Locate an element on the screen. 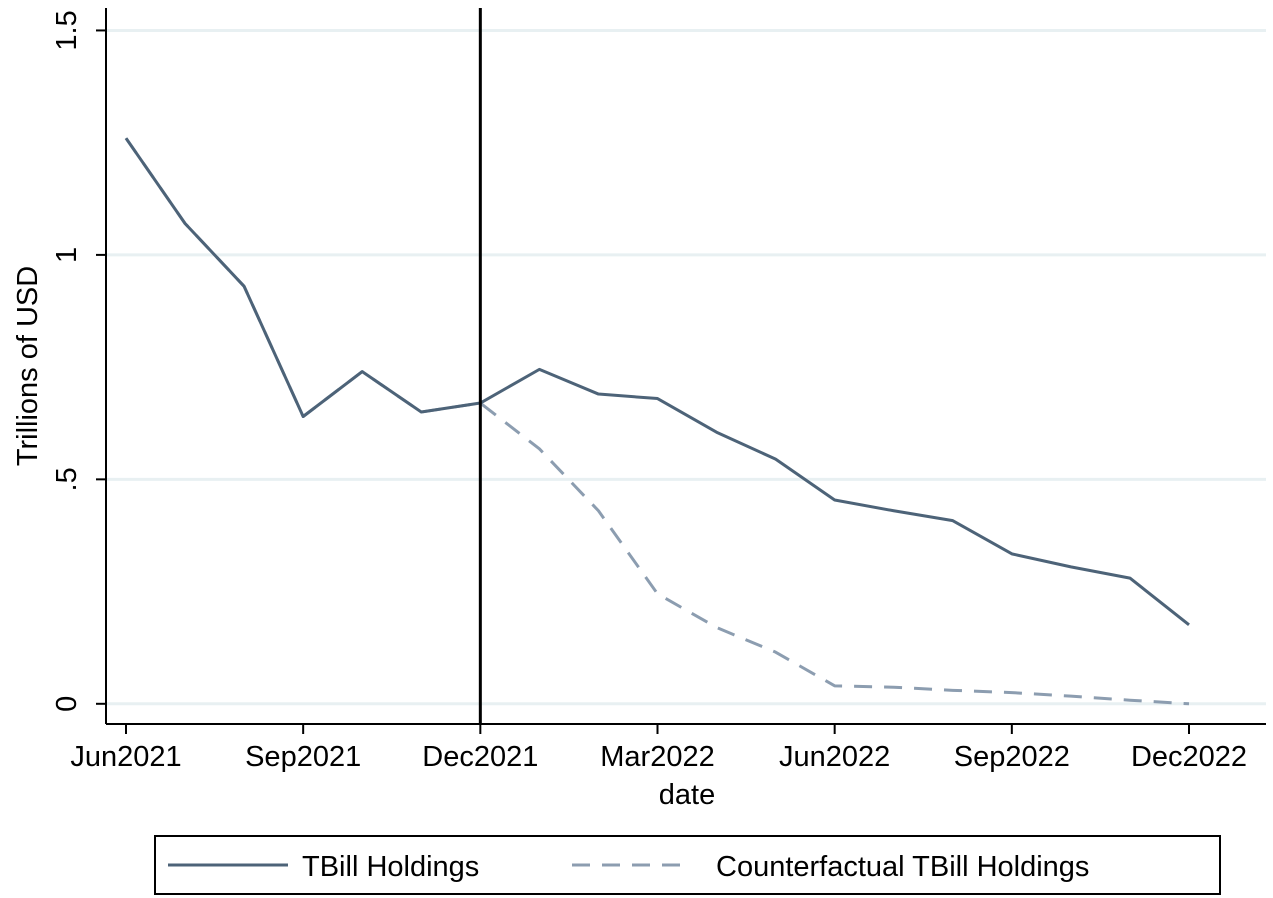  legend-box is located at coordinates (687, 865).